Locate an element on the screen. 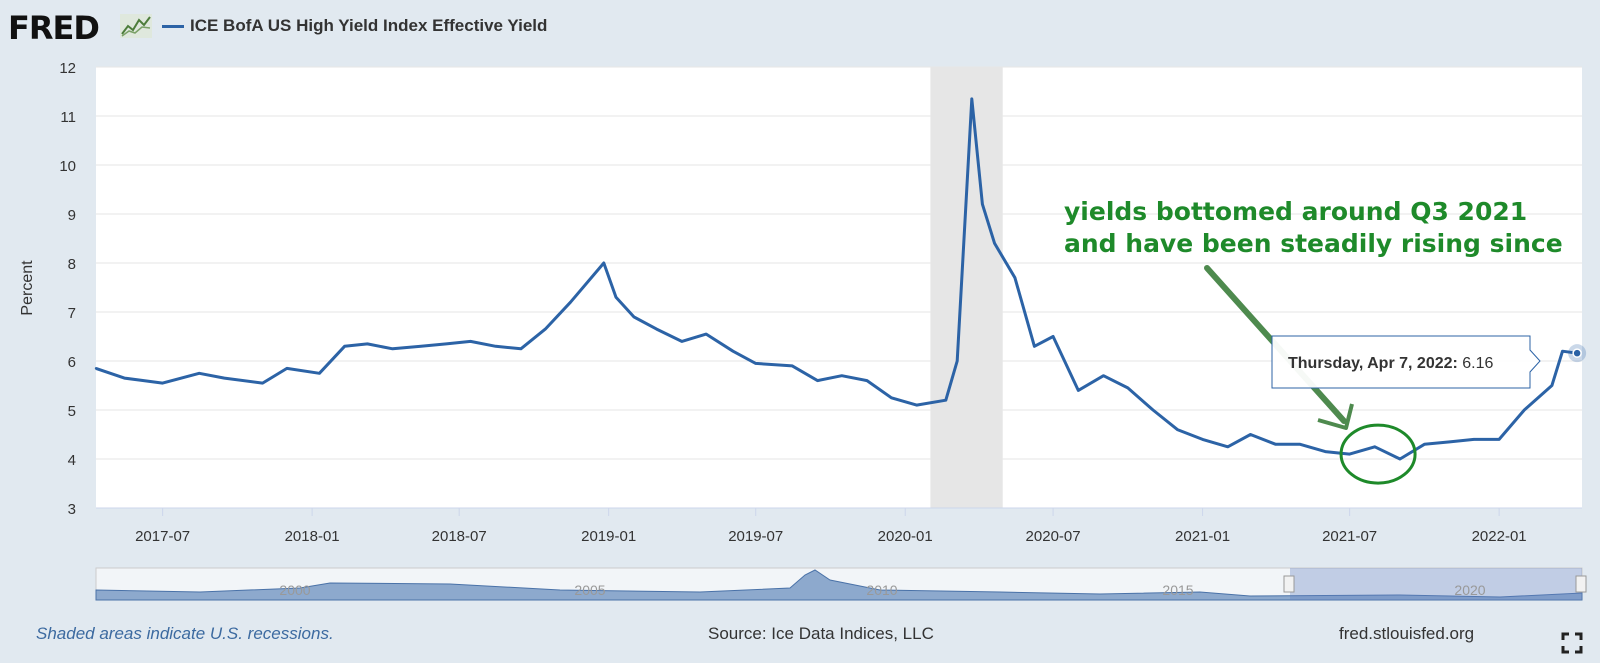 The image size is (1600, 663). tooltip-box is located at coordinates (1406, 362).